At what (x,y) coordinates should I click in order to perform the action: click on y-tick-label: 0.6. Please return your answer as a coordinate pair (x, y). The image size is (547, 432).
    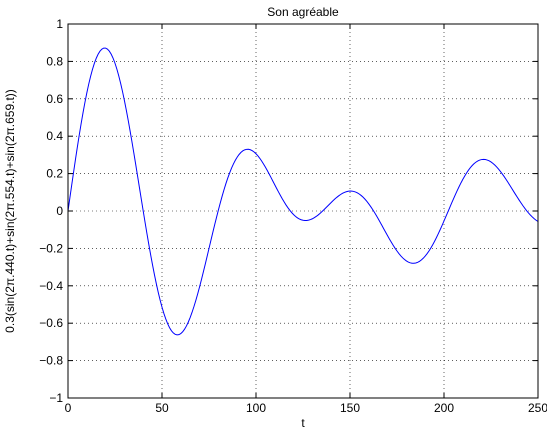
    Looking at the image, I should click on (54, 99).